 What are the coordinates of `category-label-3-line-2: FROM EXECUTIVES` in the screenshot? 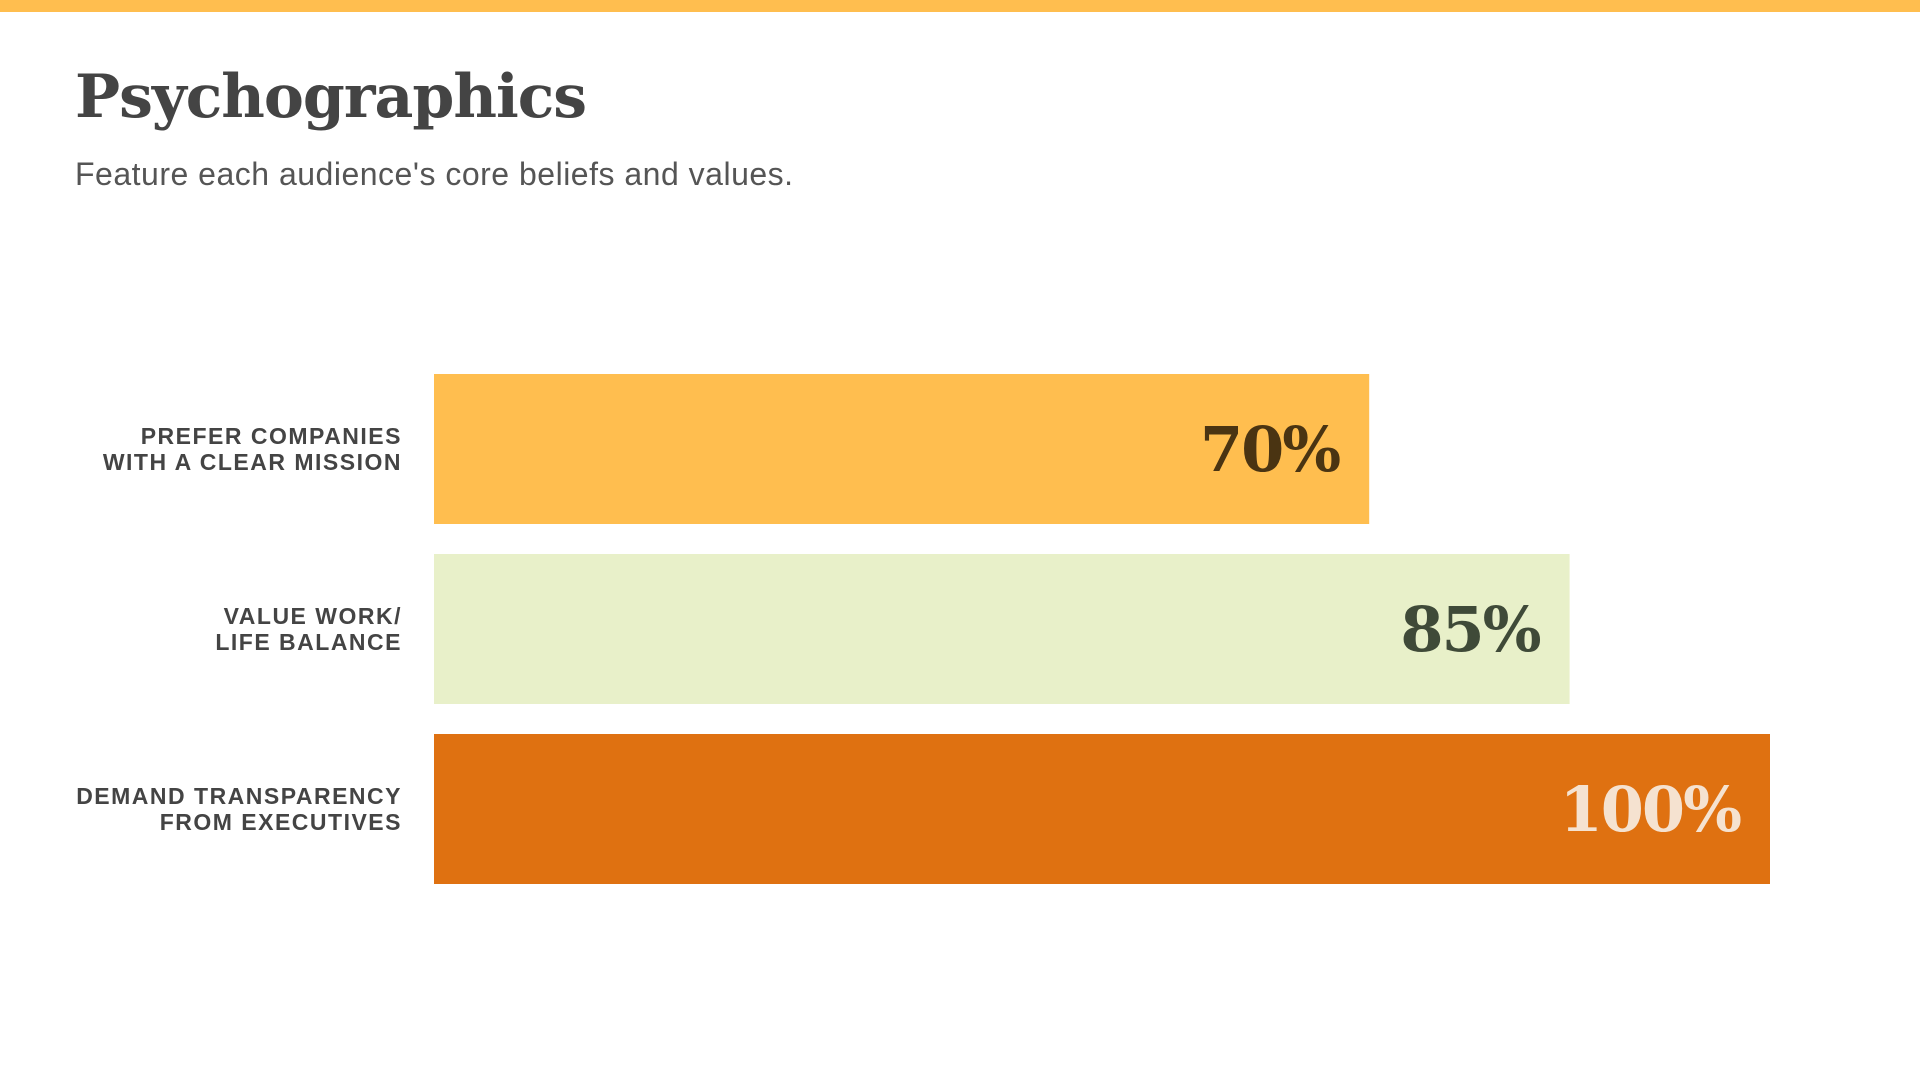 It's located at (281, 822).